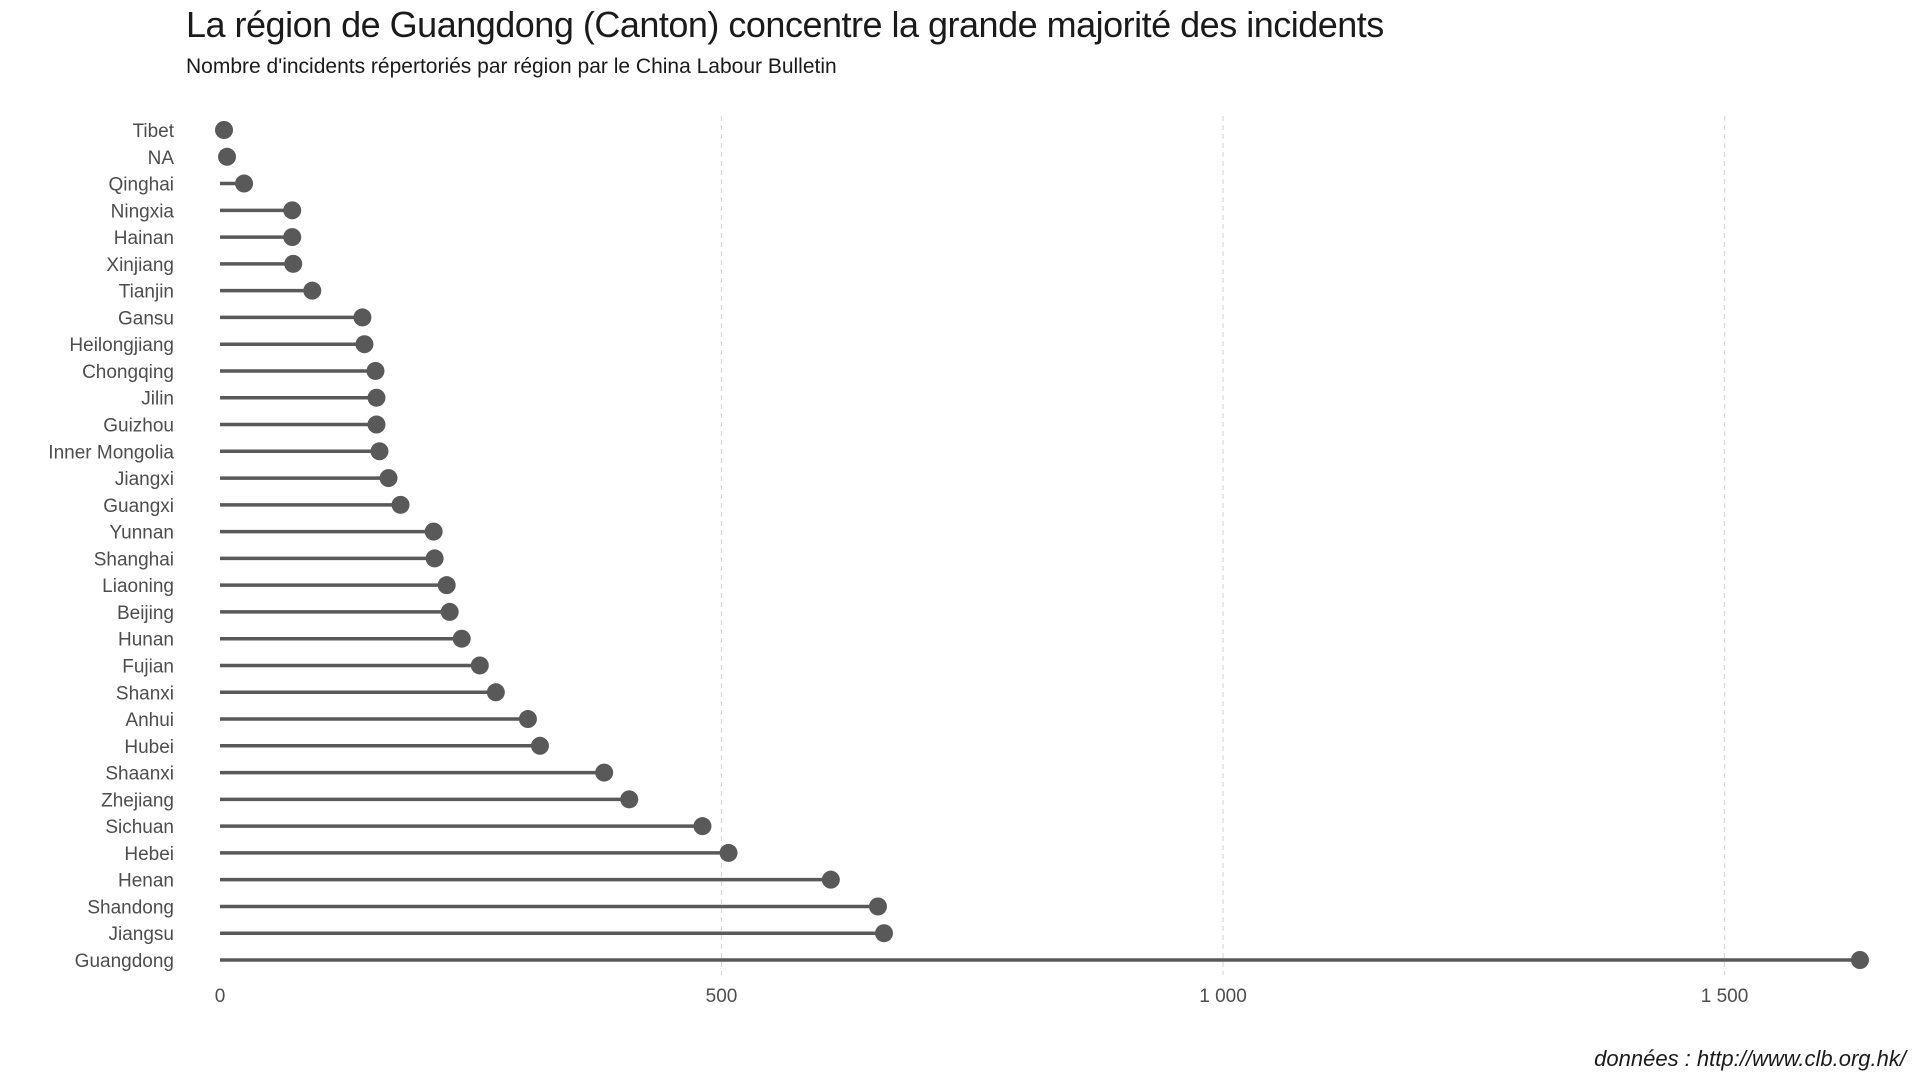 This screenshot has height=1080, width=1920. I want to click on category-label: Zhejiang, so click(137, 800).